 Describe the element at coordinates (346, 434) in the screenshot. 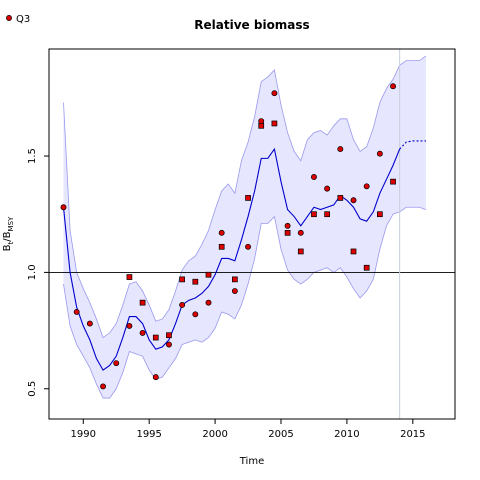

I see `x-tick-label: 2010` at that location.